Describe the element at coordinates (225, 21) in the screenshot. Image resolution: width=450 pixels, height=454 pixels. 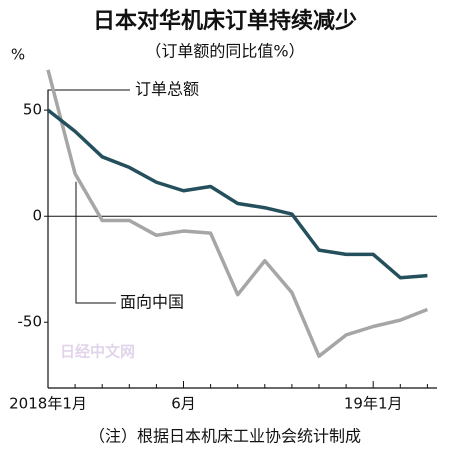
I see `chart-title: 日本对华机床订单持续减少` at that location.